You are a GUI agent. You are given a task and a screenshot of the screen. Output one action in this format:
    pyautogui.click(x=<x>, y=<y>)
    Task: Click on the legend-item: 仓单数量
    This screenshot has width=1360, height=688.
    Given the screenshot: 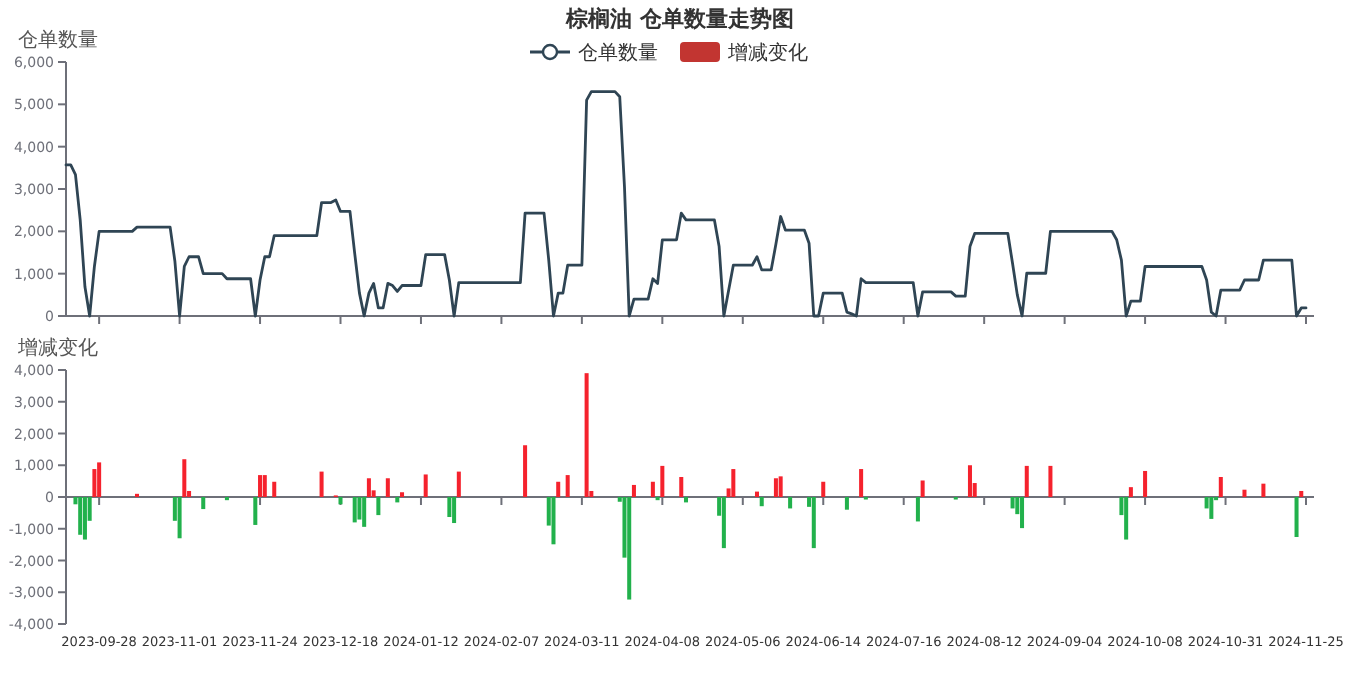 What is the action you would take?
    pyautogui.click(x=594, y=54)
    